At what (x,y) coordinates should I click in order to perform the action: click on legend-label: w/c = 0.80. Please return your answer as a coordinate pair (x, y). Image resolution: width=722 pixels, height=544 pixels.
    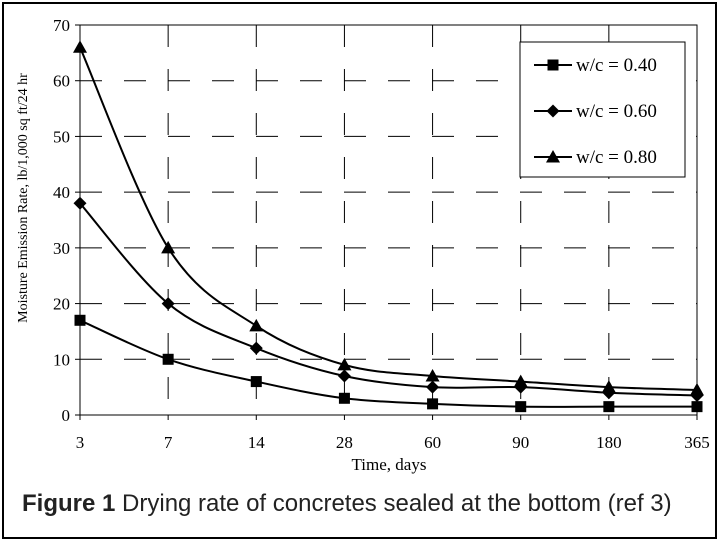
    Looking at the image, I should click on (616, 157).